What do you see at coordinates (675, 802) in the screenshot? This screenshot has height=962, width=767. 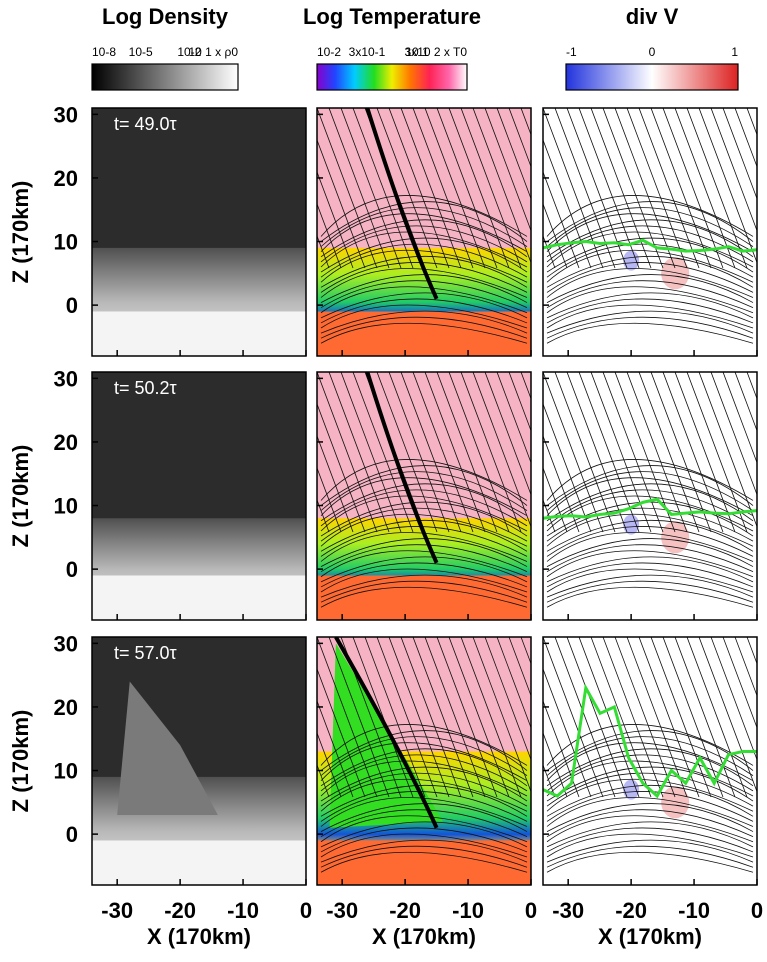 I see `divv-compression` at bounding box center [675, 802].